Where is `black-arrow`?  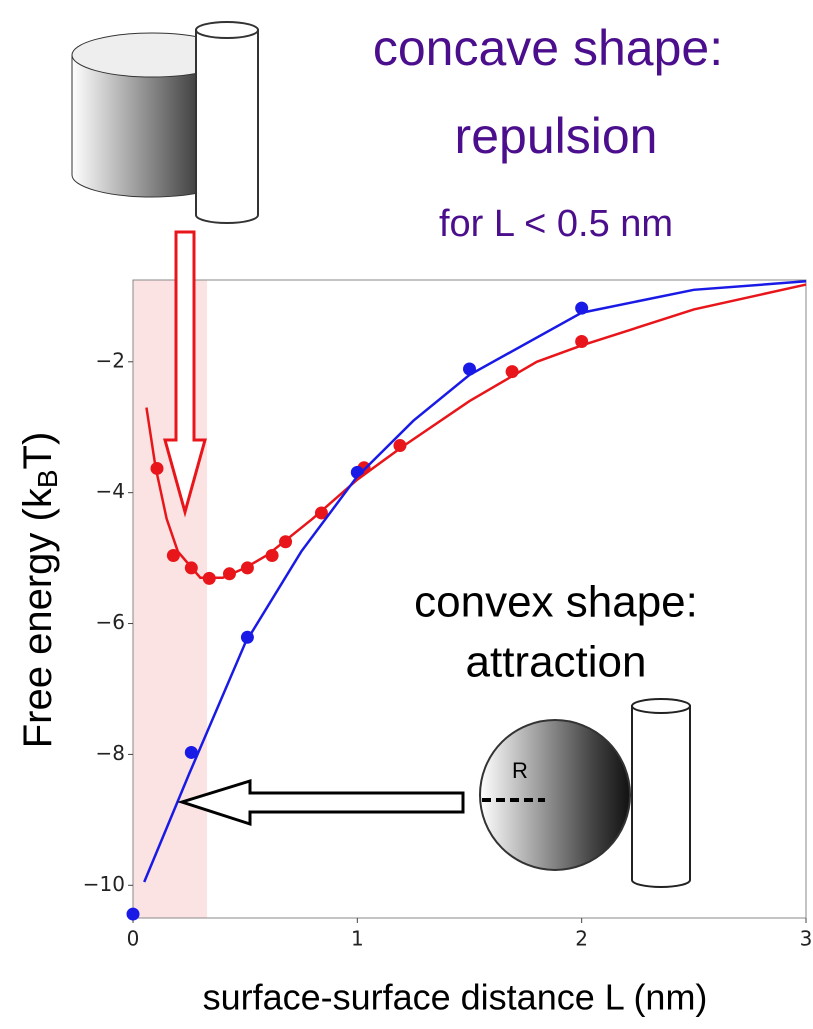 black-arrow is located at coordinates (321, 802).